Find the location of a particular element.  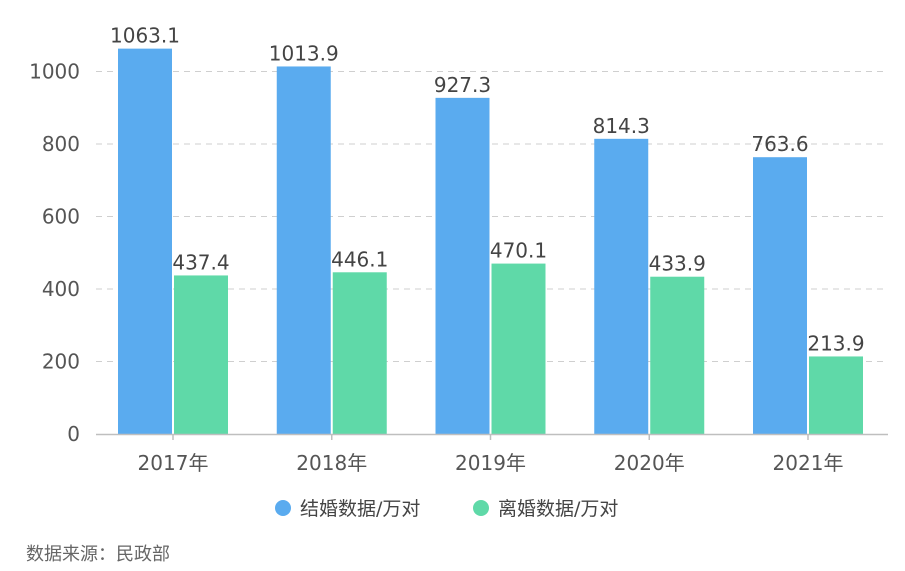

data-label: 470.1 is located at coordinates (518, 251).